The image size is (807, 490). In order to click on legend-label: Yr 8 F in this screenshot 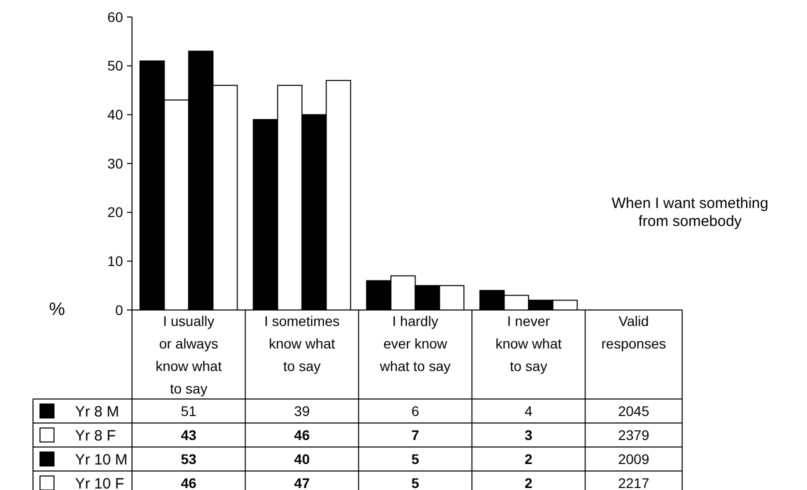, I will do `click(95, 435)`.